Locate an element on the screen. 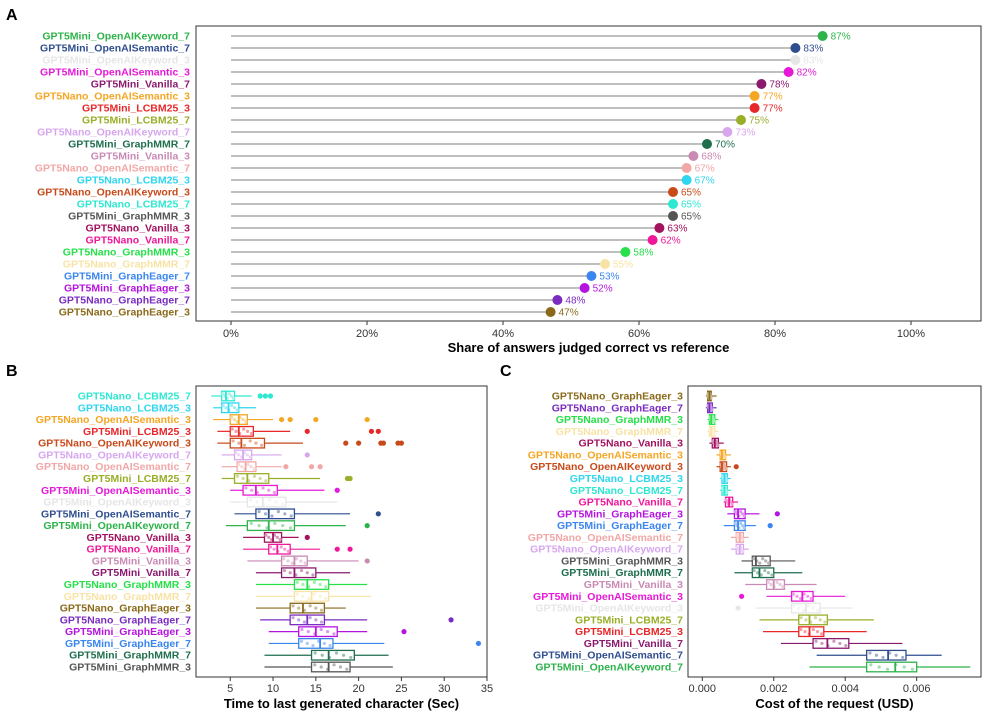 This screenshot has height=723, width=987. value-label: 73% is located at coordinates (745, 133).